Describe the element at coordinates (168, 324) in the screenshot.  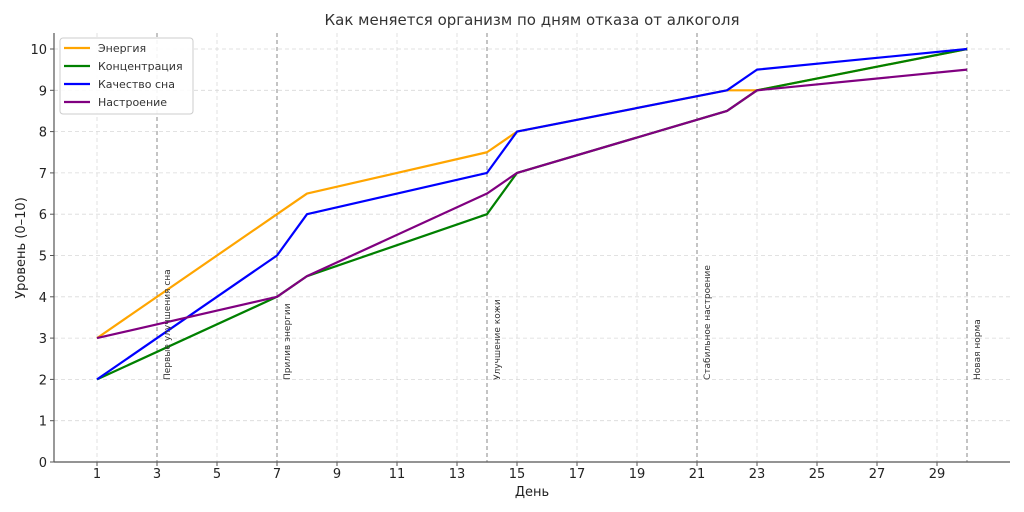
I see `annotation-label: Первые улучшения сна` at that location.